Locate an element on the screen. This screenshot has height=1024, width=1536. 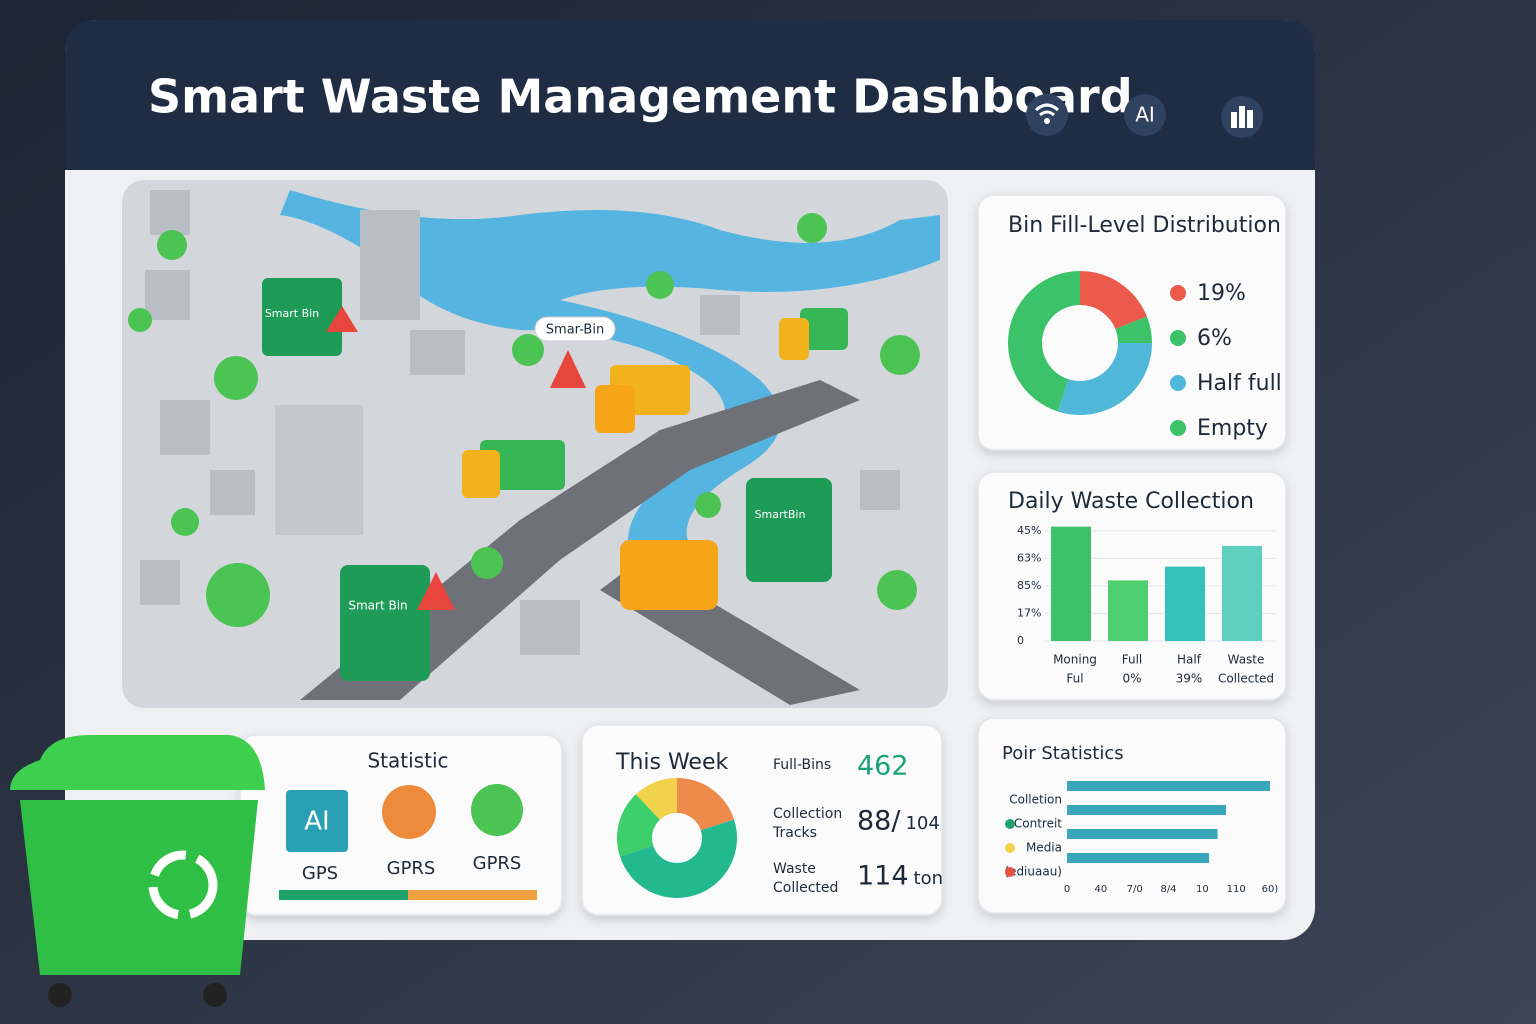
x-tick-label: 0 is located at coordinates (1067, 889).